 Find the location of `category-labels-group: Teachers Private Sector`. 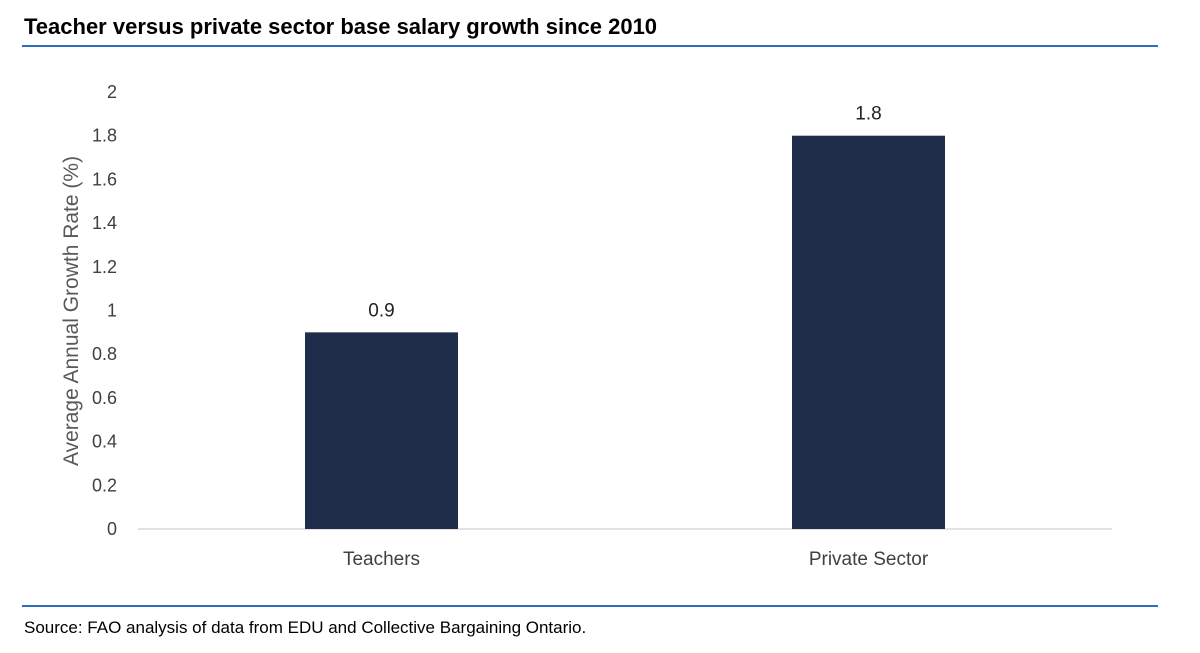

category-labels-group: Teachers Private Sector is located at coordinates (636, 559).